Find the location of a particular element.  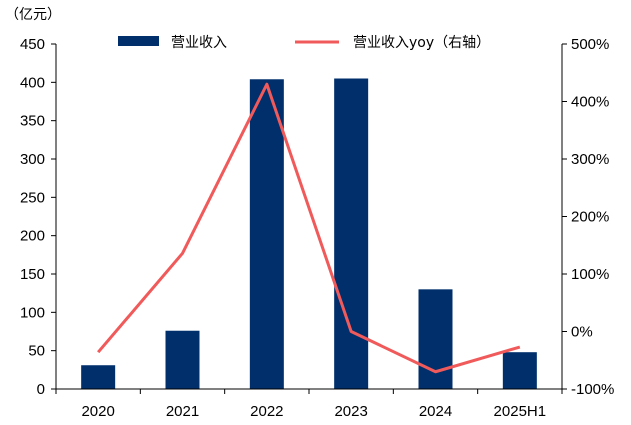

right-axis-ticks: -100% 0% 100% 200% 300% 400% 500% is located at coordinates (588, 217).